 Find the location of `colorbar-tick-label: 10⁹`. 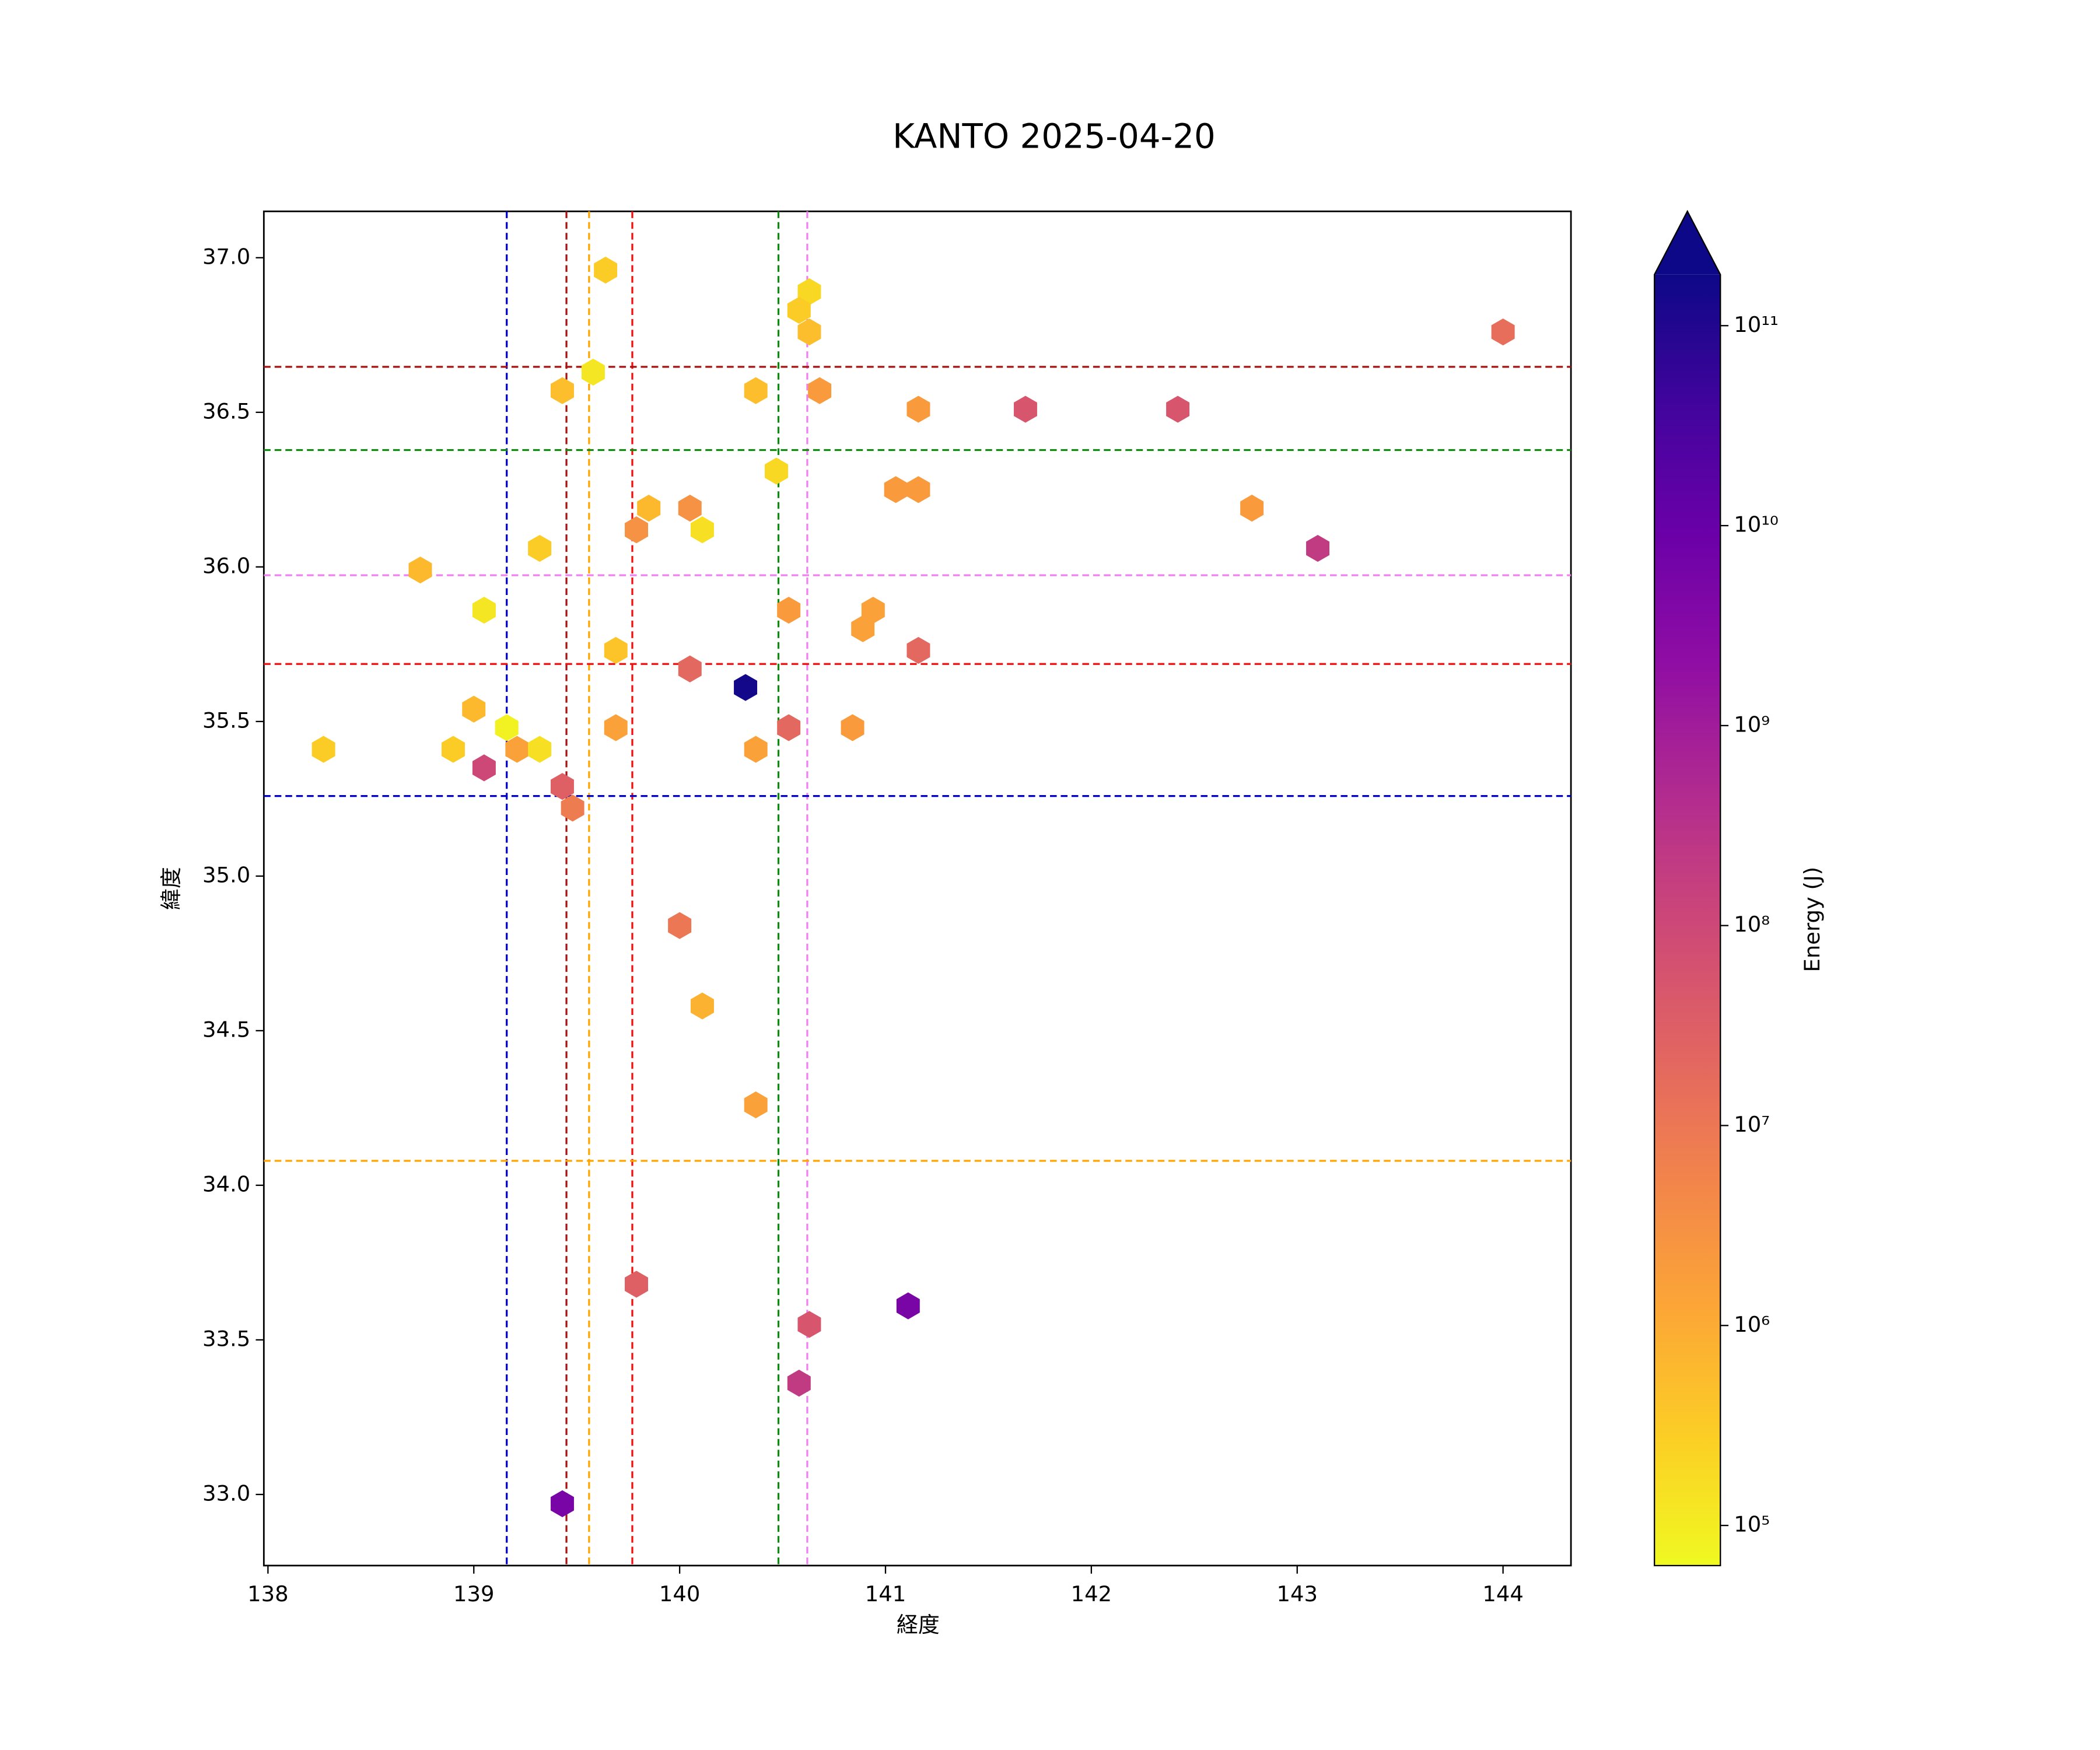

colorbar-tick-label: 10⁹ is located at coordinates (1752, 724).